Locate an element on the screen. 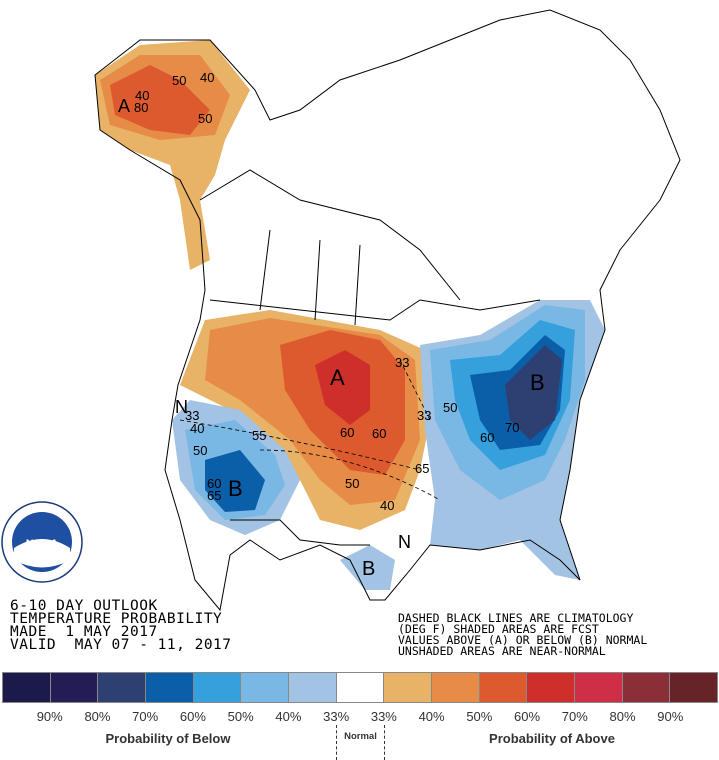 The width and height of the screenshot is (719, 760). climatology-lines is located at coordinates (310, 430).